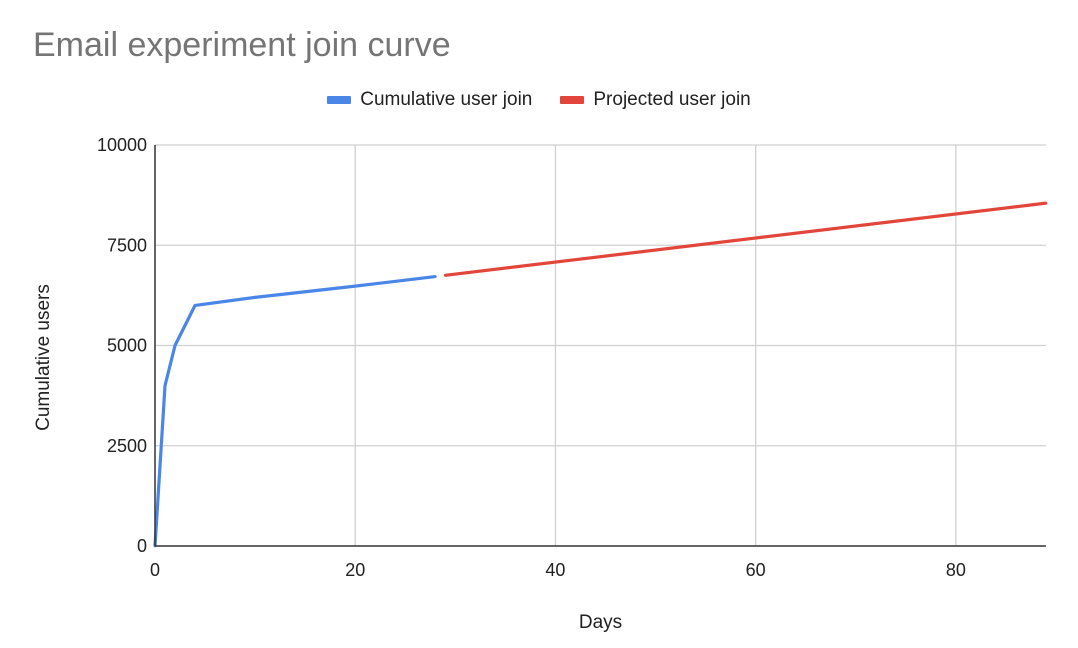  What do you see at coordinates (127, 245) in the screenshot?
I see `y-tick-label: 7500` at bounding box center [127, 245].